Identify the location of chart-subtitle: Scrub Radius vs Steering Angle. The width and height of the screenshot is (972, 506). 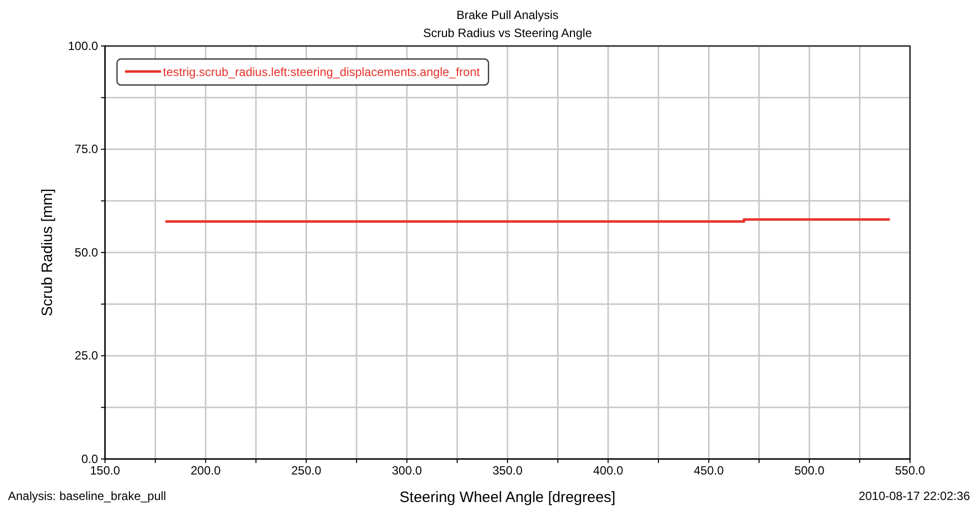
(507, 33).